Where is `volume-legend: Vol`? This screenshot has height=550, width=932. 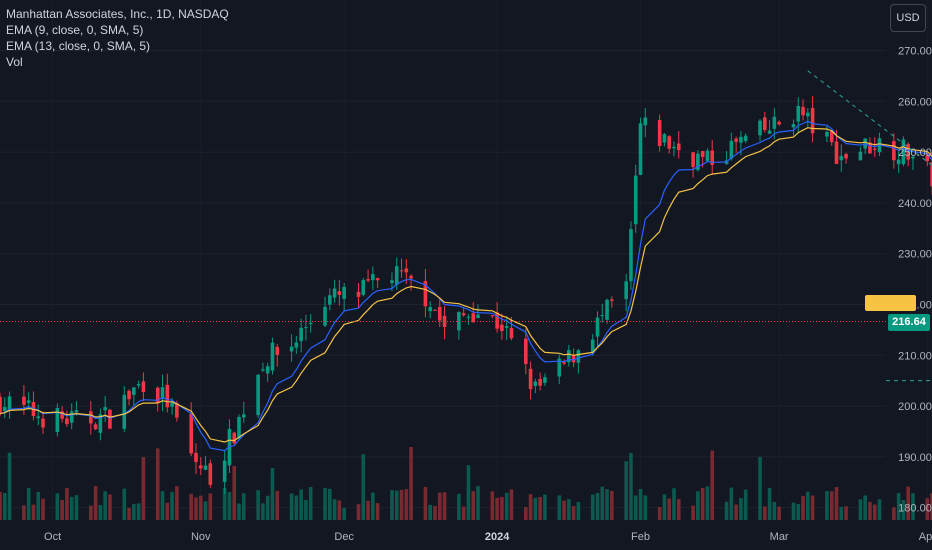
volume-legend: Vol is located at coordinates (14, 62).